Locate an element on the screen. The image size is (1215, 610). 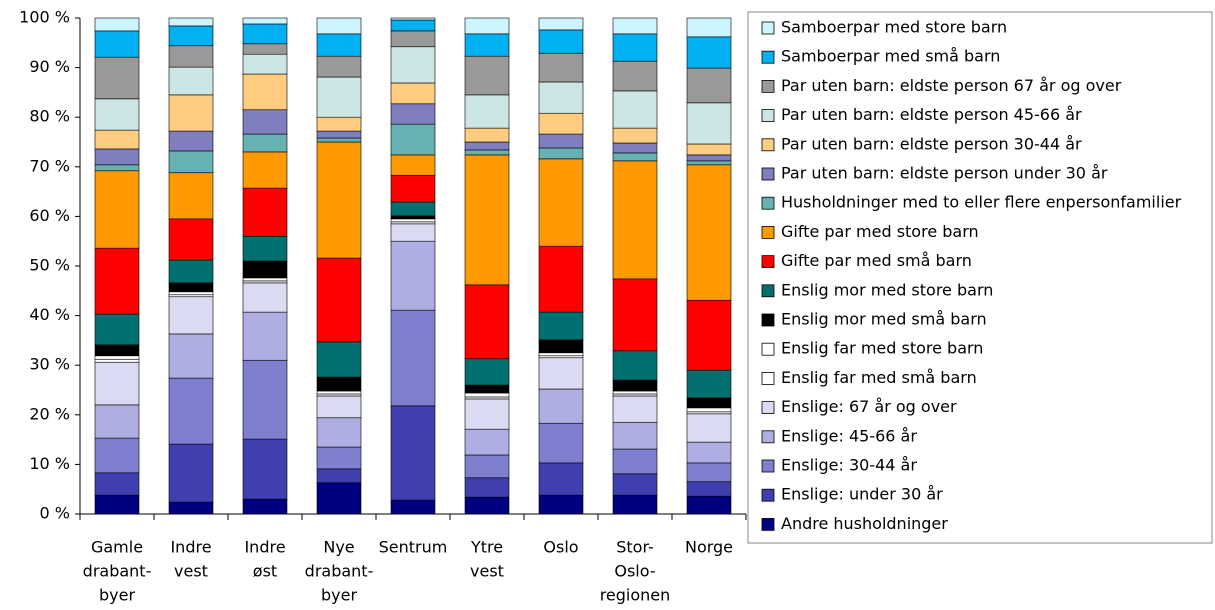
legend-label: Gifte par med store barn is located at coordinates (880, 231).